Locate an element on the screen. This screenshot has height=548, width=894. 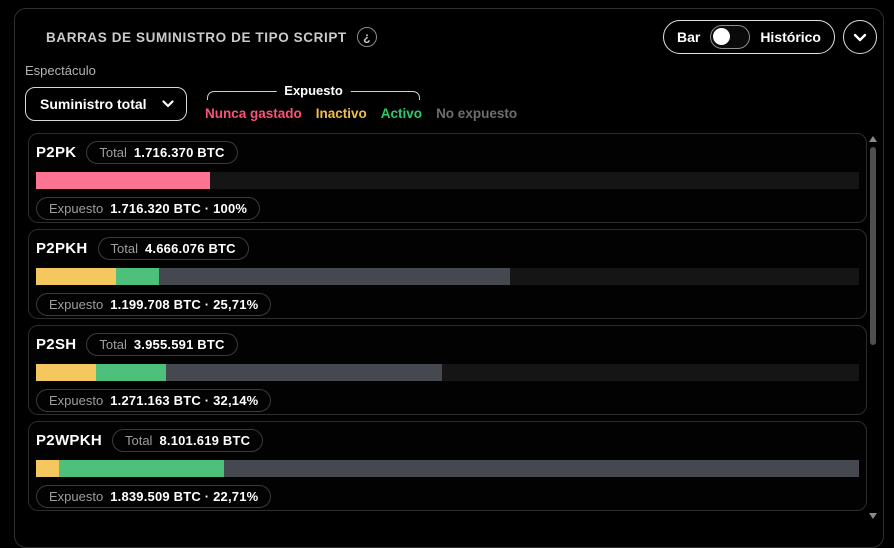
exposed-badge: Expuesto 1.271.163 BTC · 32,14% is located at coordinates (154, 400).